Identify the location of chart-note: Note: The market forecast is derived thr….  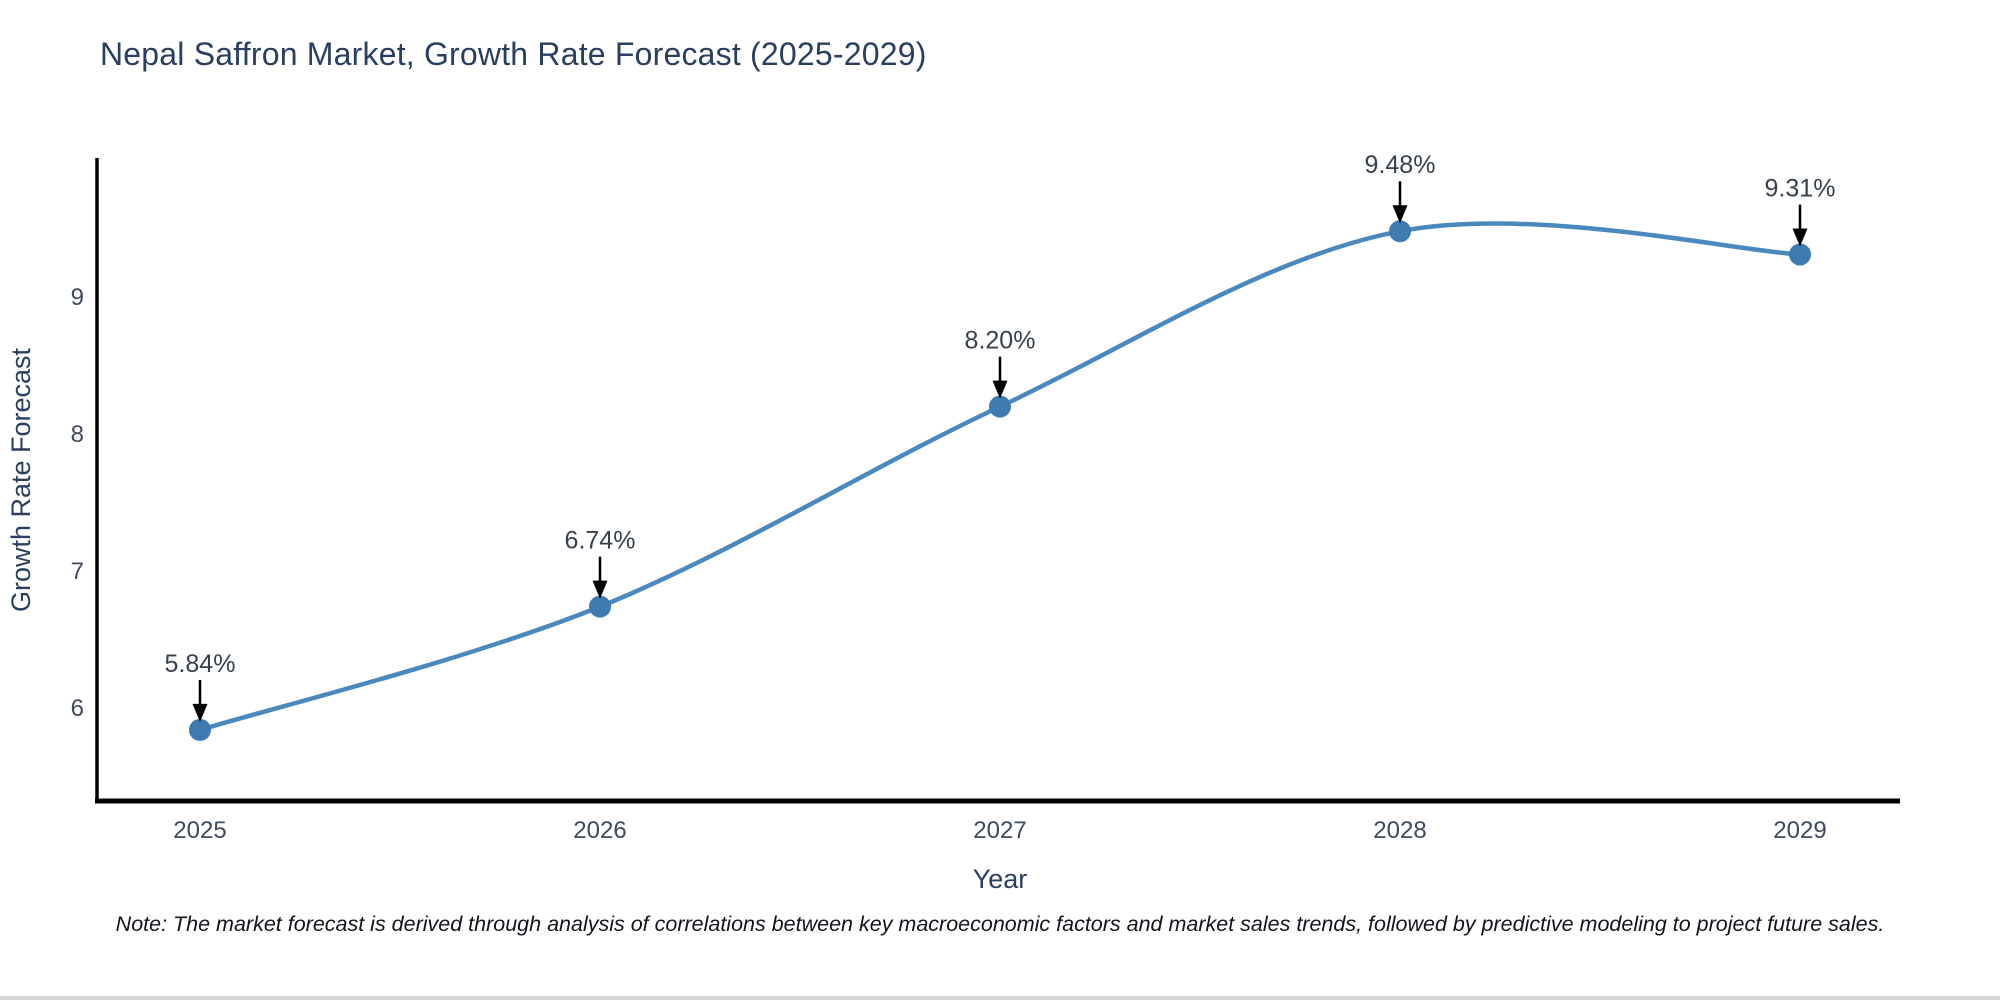
(1000, 924).